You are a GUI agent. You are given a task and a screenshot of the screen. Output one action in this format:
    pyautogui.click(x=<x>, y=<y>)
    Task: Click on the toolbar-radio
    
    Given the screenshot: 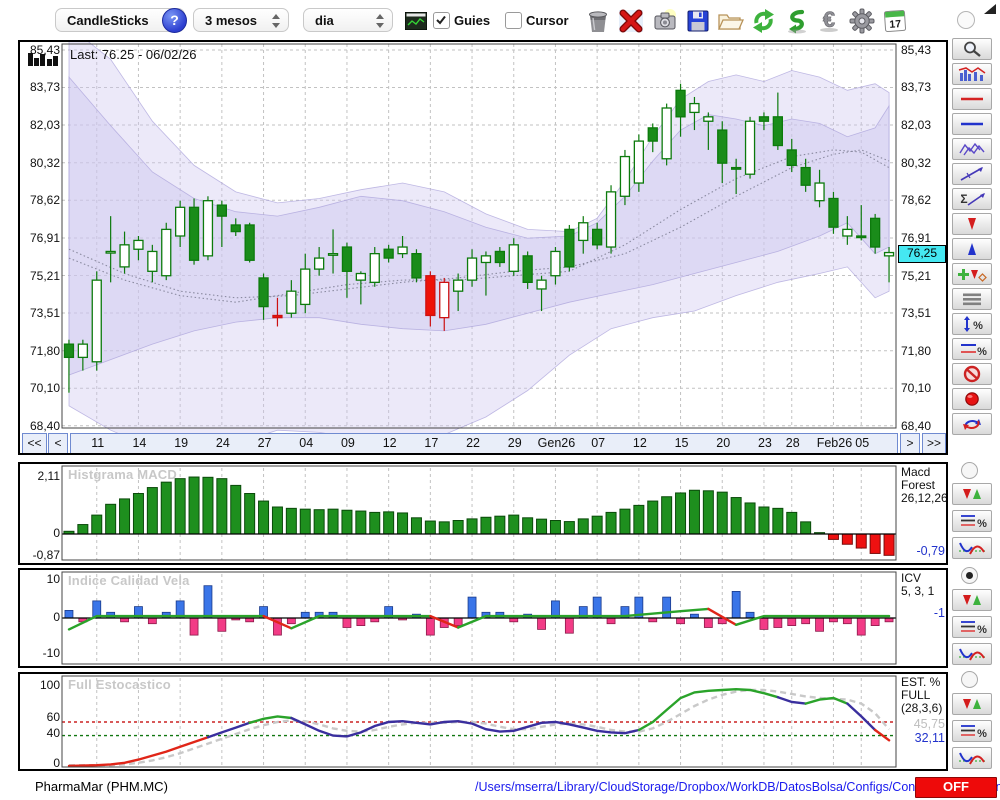 What is the action you would take?
    pyautogui.click(x=966, y=20)
    